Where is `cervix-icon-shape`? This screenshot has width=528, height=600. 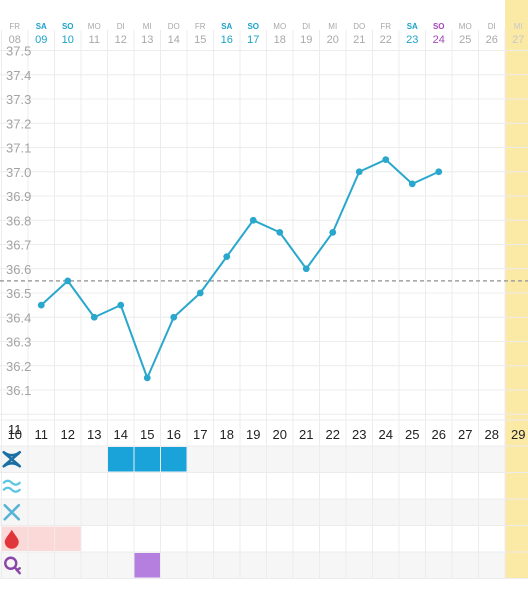 cervix-icon-shape is located at coordinates (12, 459).